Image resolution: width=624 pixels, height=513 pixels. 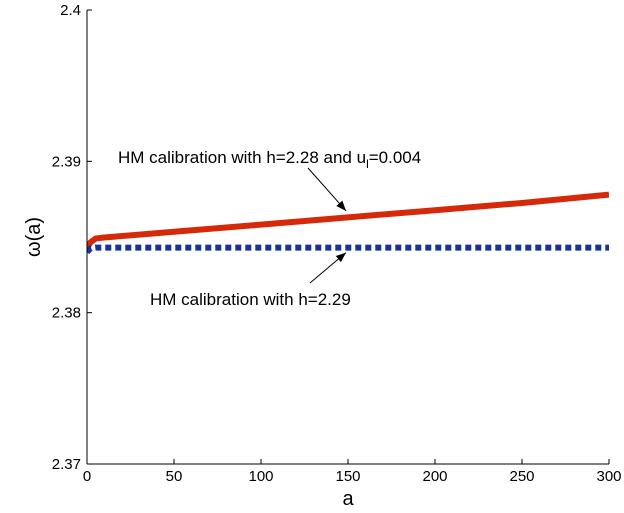 I want to click on x-tick-label: 150, so click(x=347, y=476).